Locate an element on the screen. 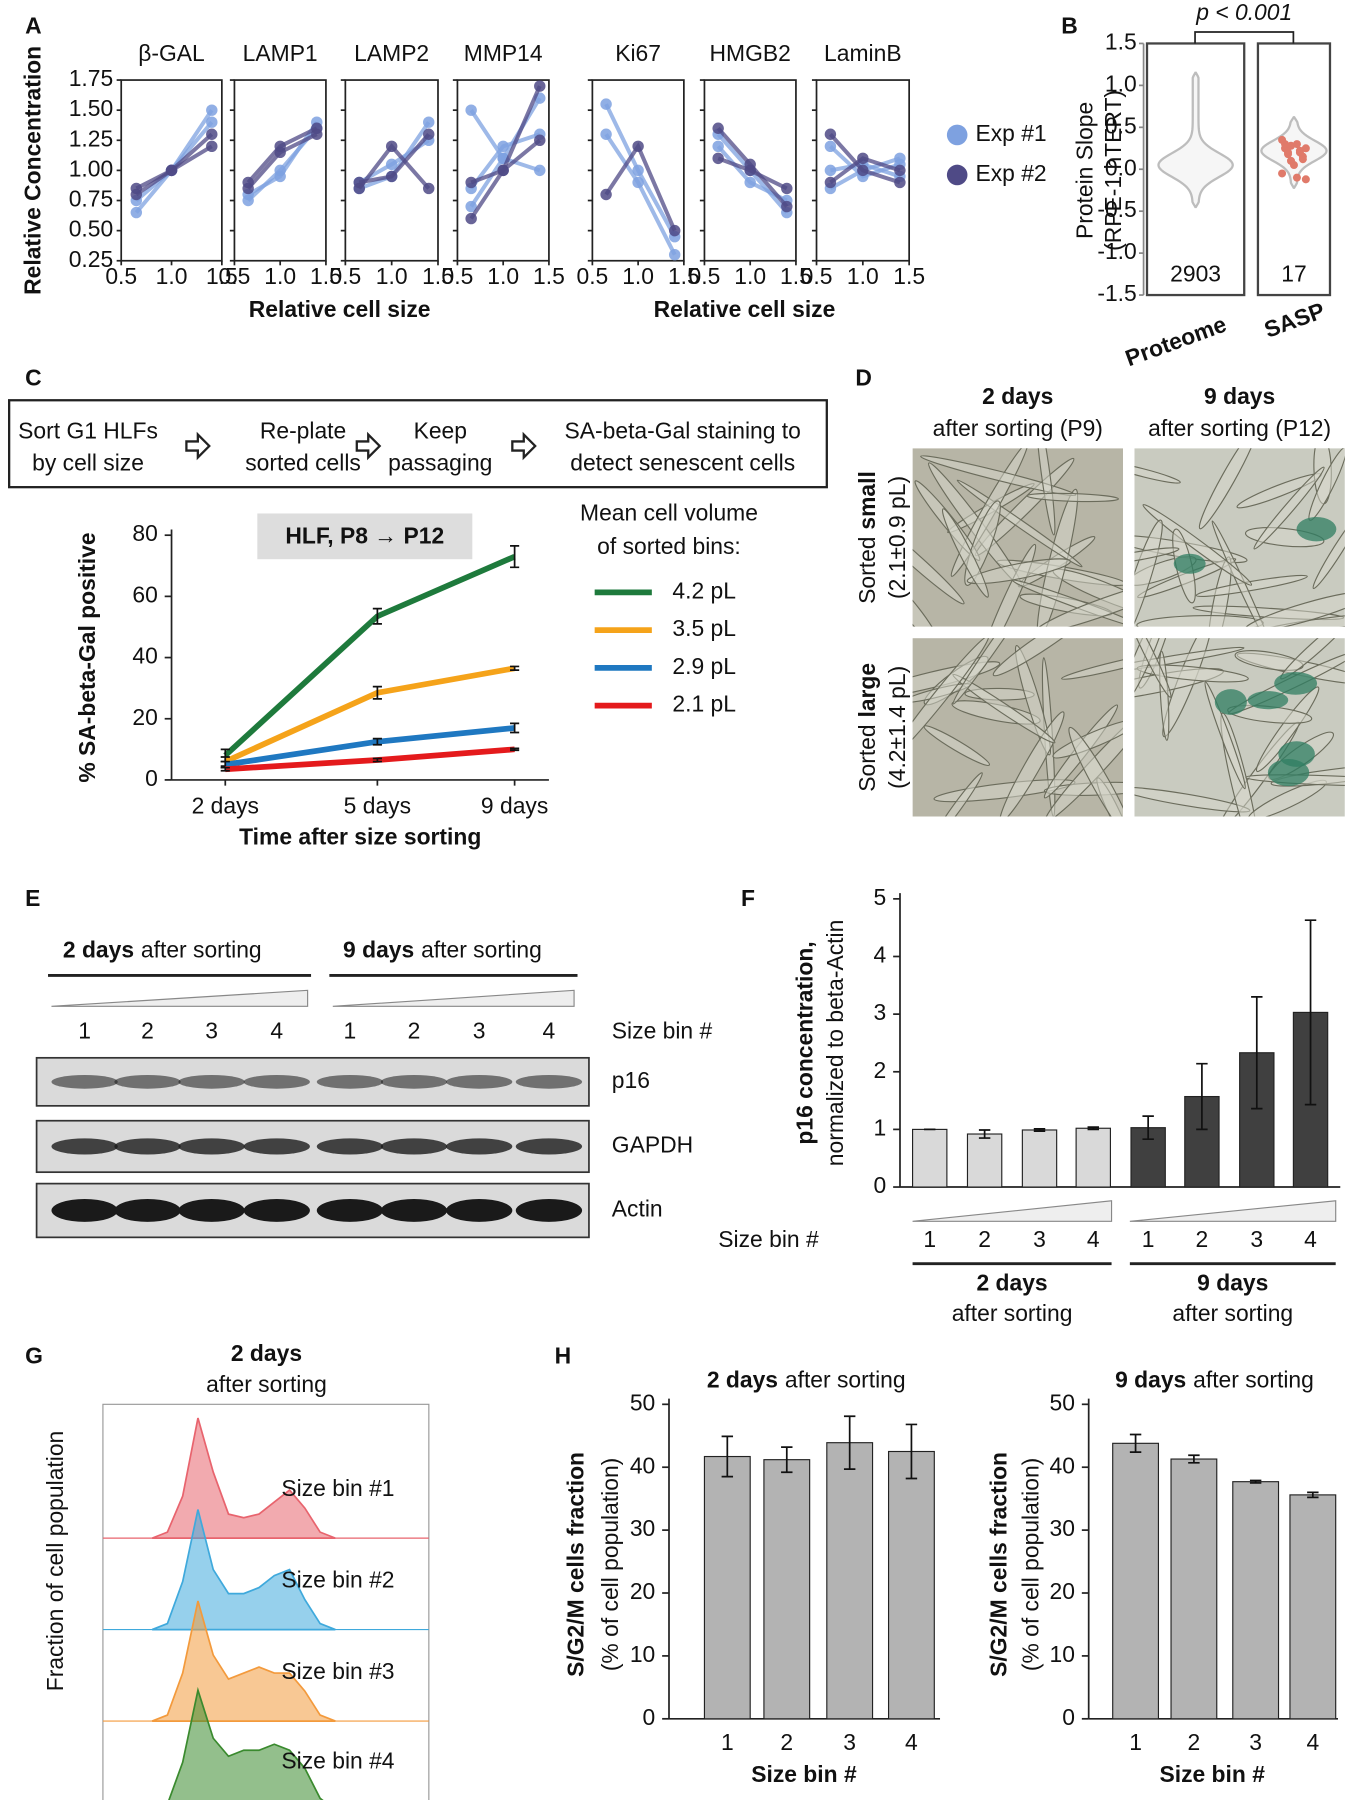 The height and width of the screenshot is (1800, 1354). blot-row-label: GAPDH is located at coordinates (652, 1144).